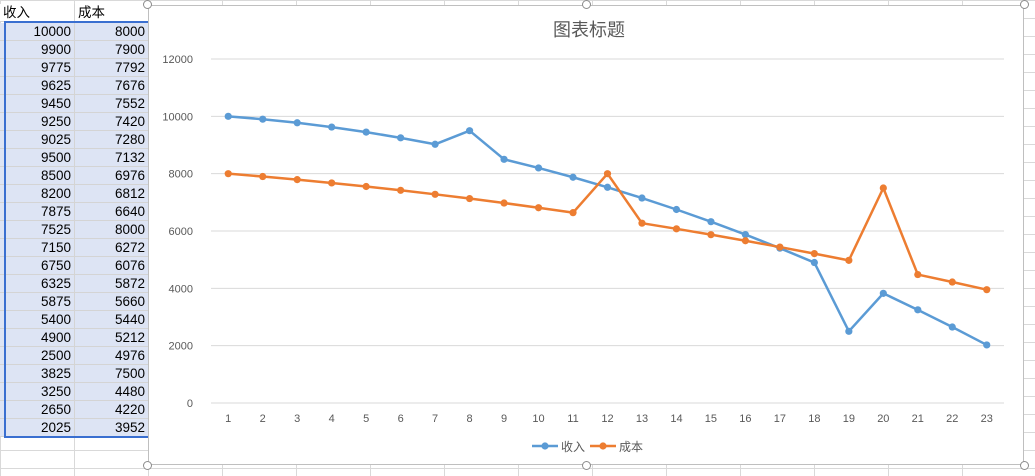 This screenshot has height=476, width=1035. What do you see at coordinates (112, 86) in the screenshot?
I see `cost-cell: 7676` at bounding box center [112, 86].